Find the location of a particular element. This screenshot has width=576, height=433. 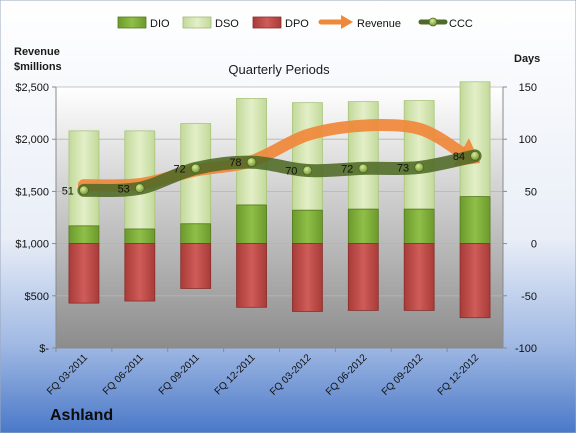

legend-item-dio: DIO is located at coordinates (143, 23).